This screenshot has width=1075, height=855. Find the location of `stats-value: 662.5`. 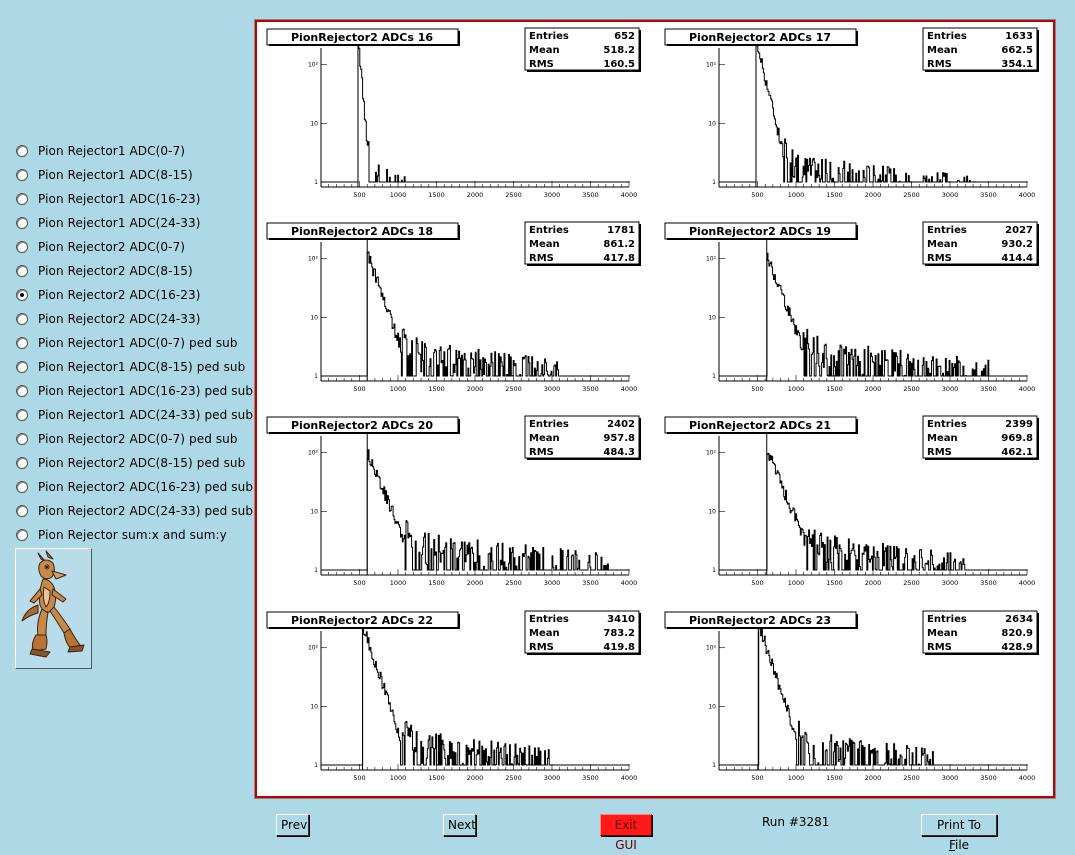

stats-value: 662.5 is located at coordinates (1017, 50).